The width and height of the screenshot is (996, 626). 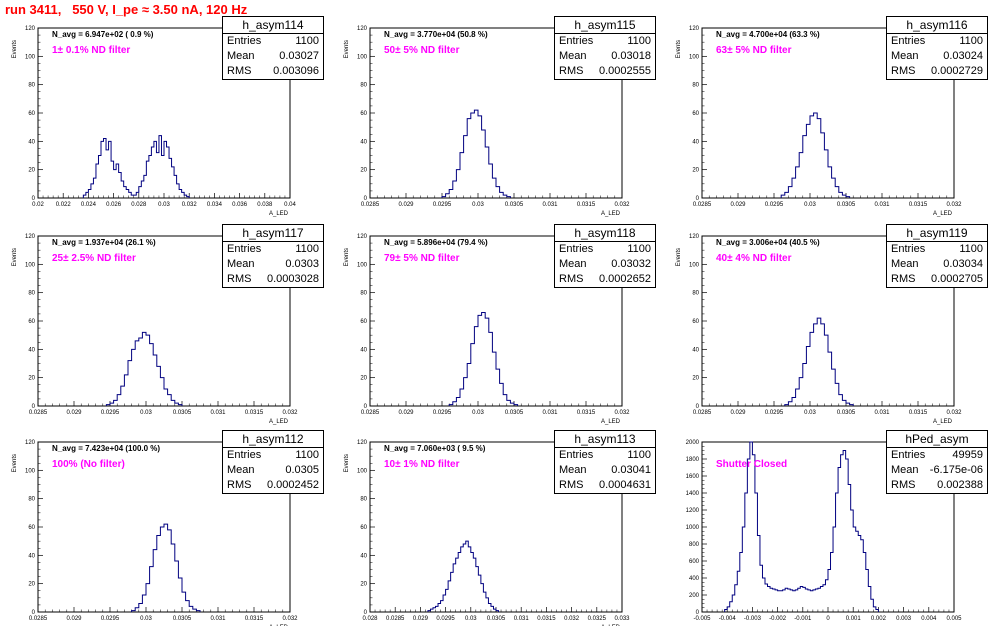 What do you see at coordinates (937, 439) in the screenshot?
I see `histogram-name: hPed_asym` at bounding box center [937, 439].